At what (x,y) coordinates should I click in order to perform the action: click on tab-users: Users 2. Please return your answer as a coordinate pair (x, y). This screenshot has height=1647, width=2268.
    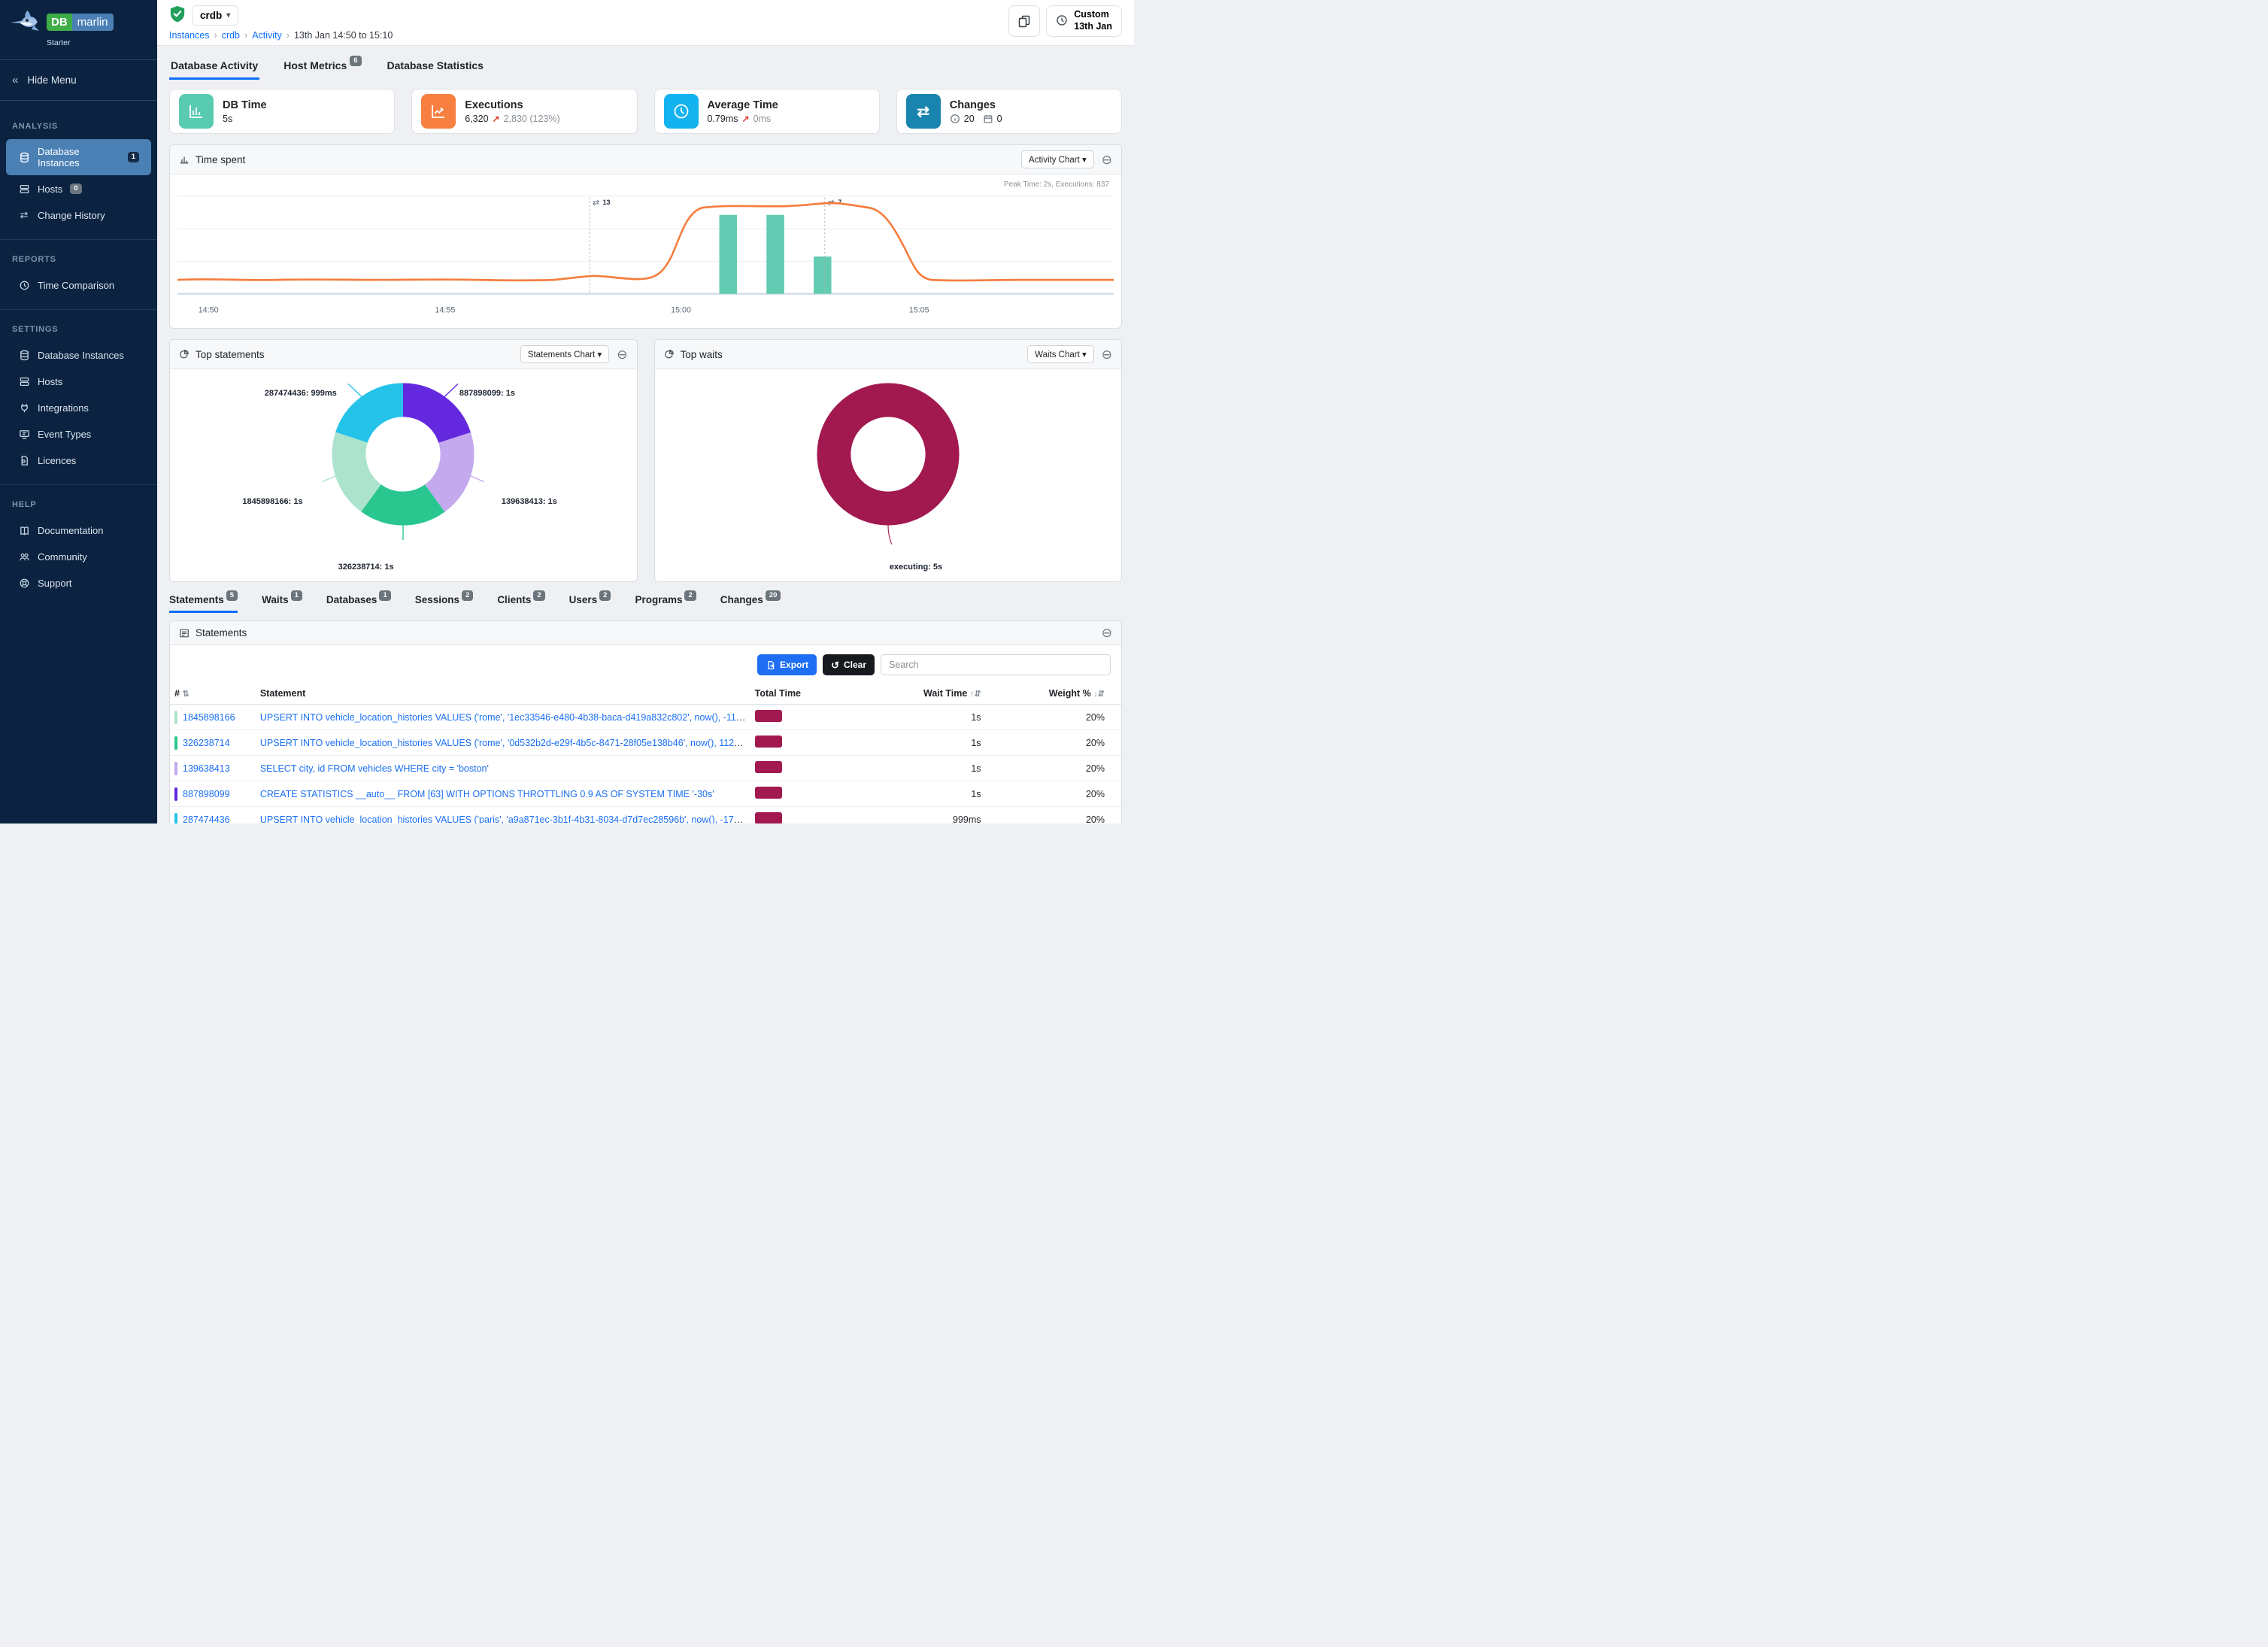
    Looking at the image, I should click on (590, 601).